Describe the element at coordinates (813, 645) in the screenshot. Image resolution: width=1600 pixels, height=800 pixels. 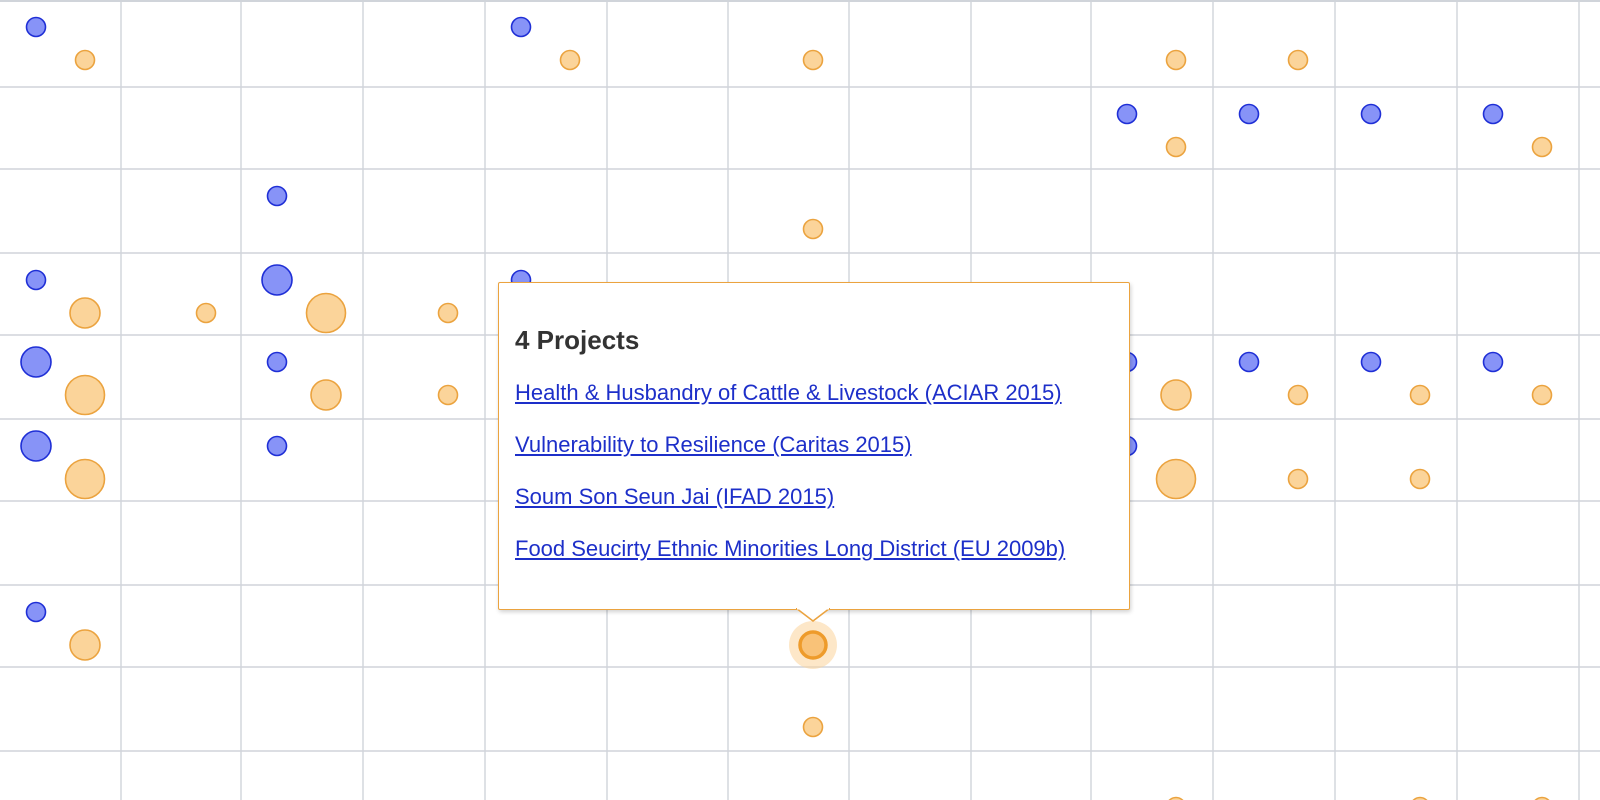
I see `active-project-dot` at that location.